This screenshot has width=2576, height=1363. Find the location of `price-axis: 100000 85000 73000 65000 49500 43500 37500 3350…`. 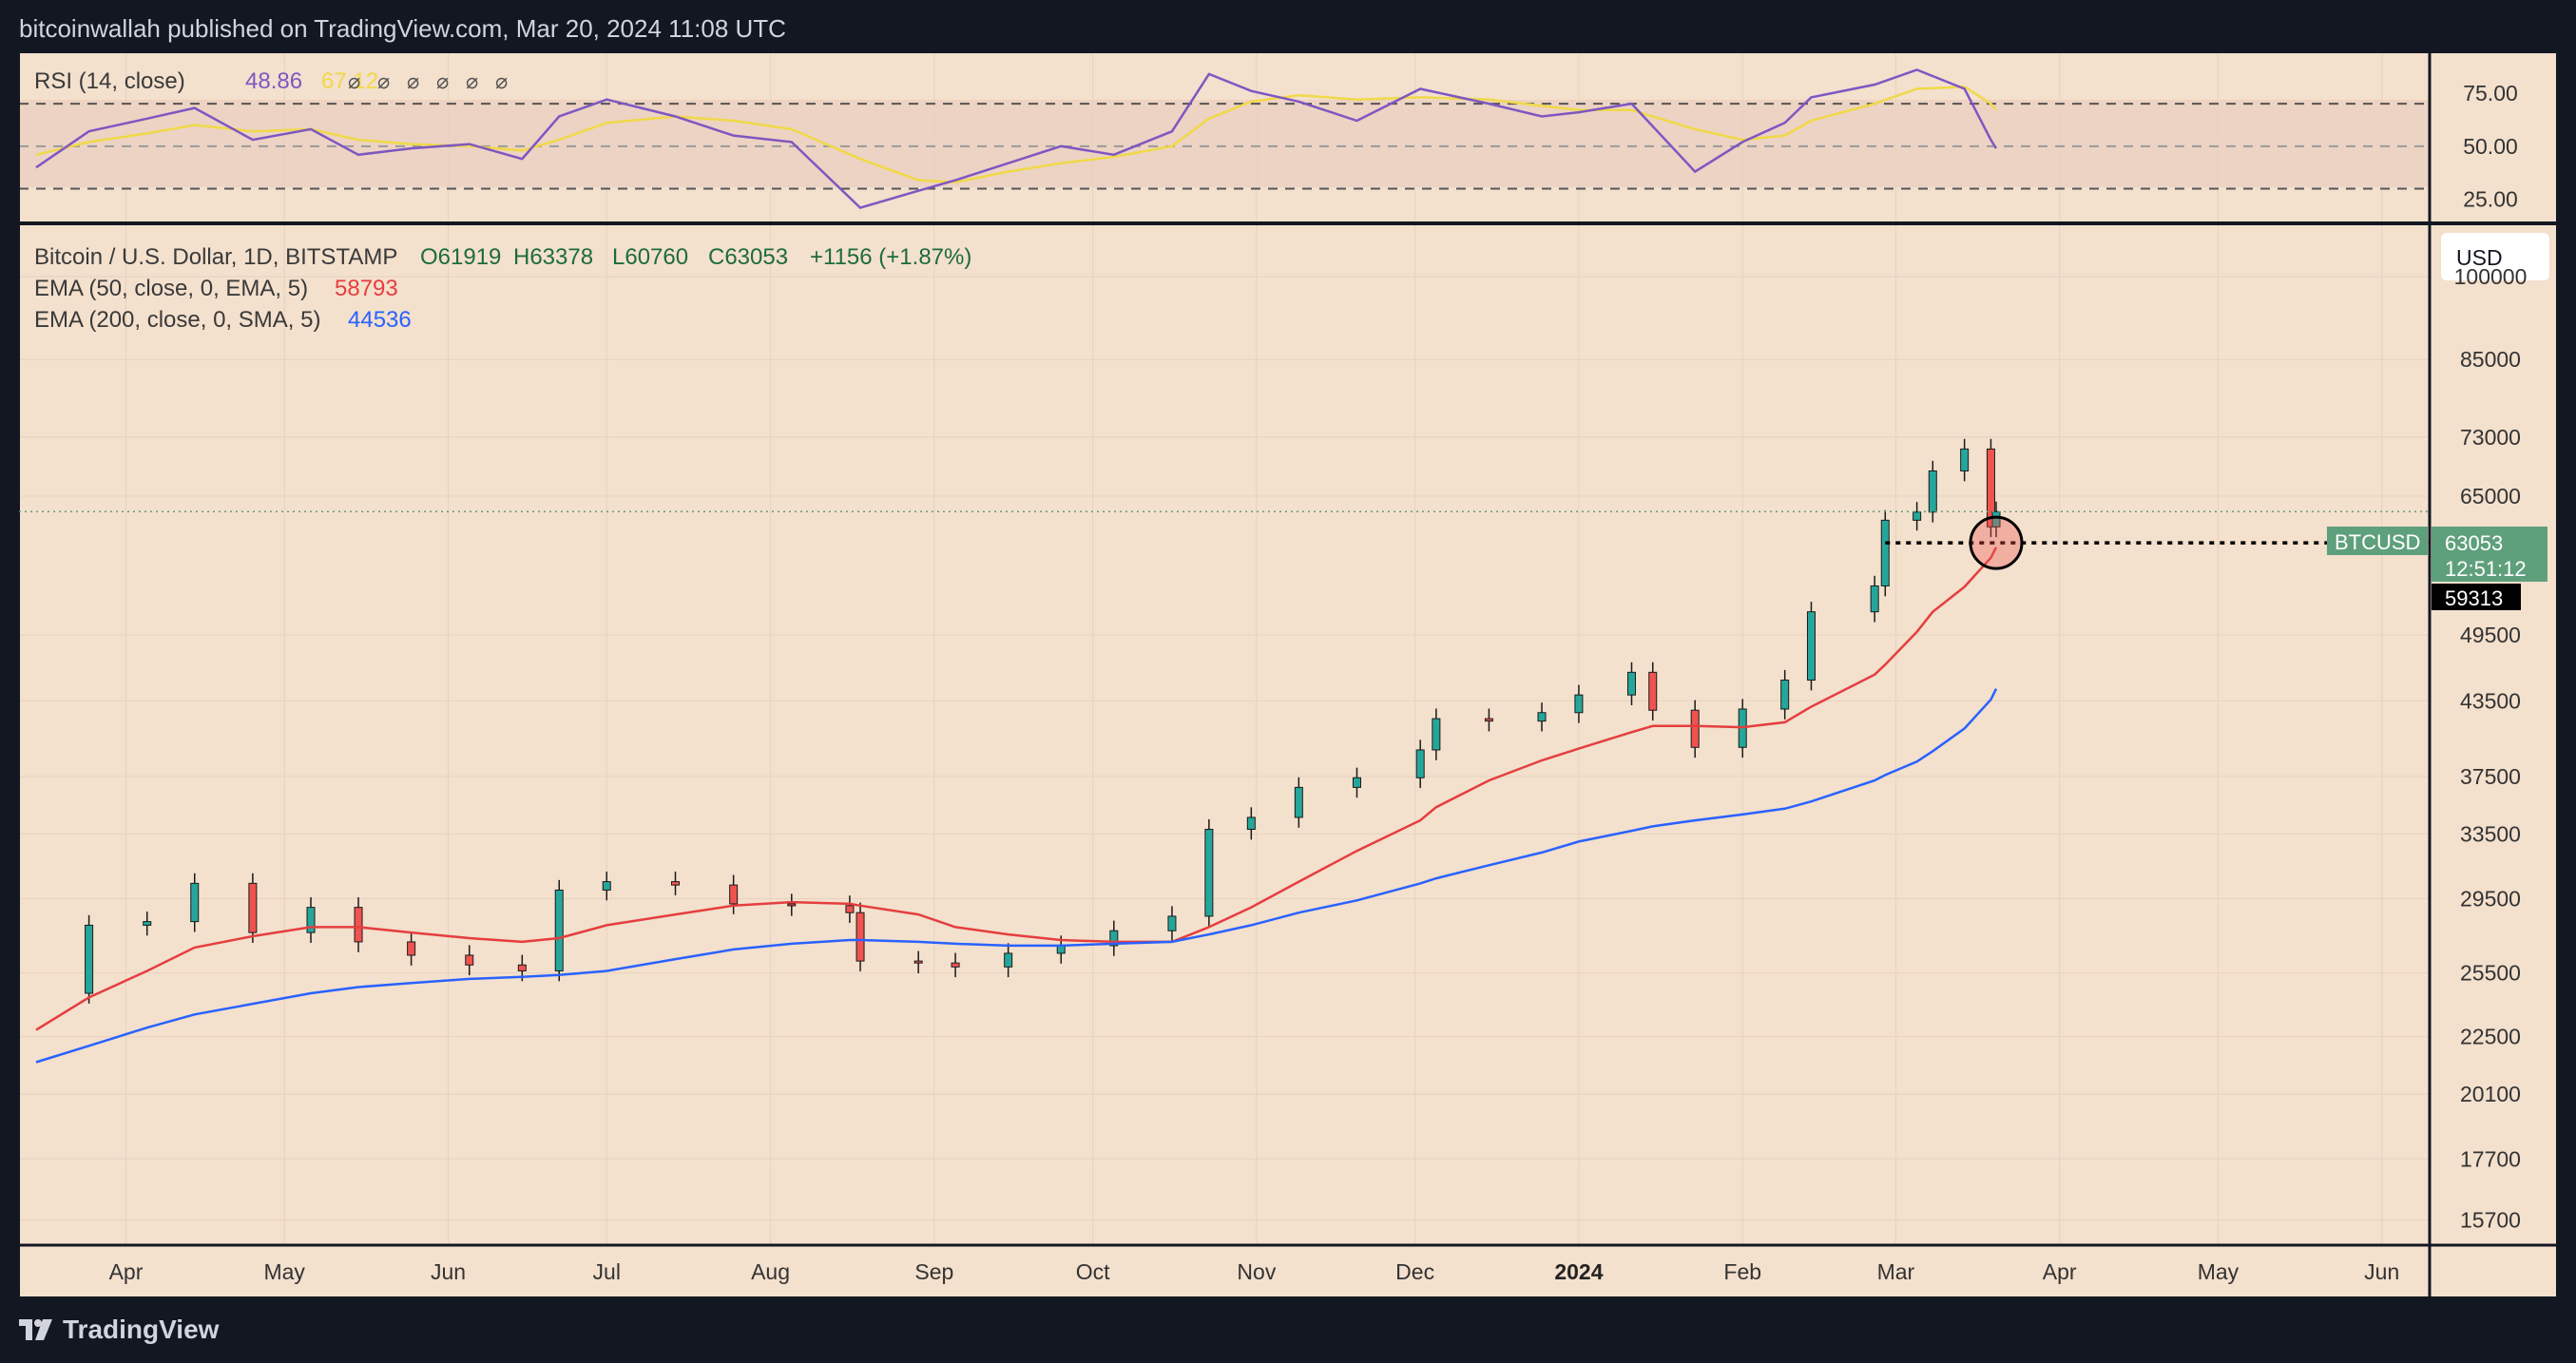

price-axis: 100000 85000 73000 65000 49500 43500 37500 3350… is located at coordinates (2491, 748).